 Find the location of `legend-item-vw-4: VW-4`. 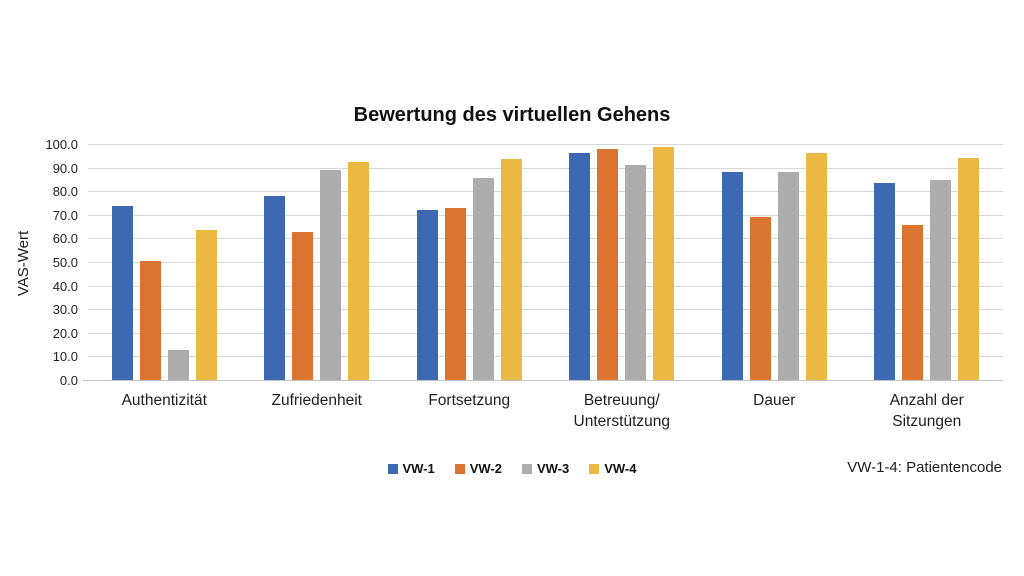

legend-item-vw-4: VW-4 is located at coordinates (613, 468).